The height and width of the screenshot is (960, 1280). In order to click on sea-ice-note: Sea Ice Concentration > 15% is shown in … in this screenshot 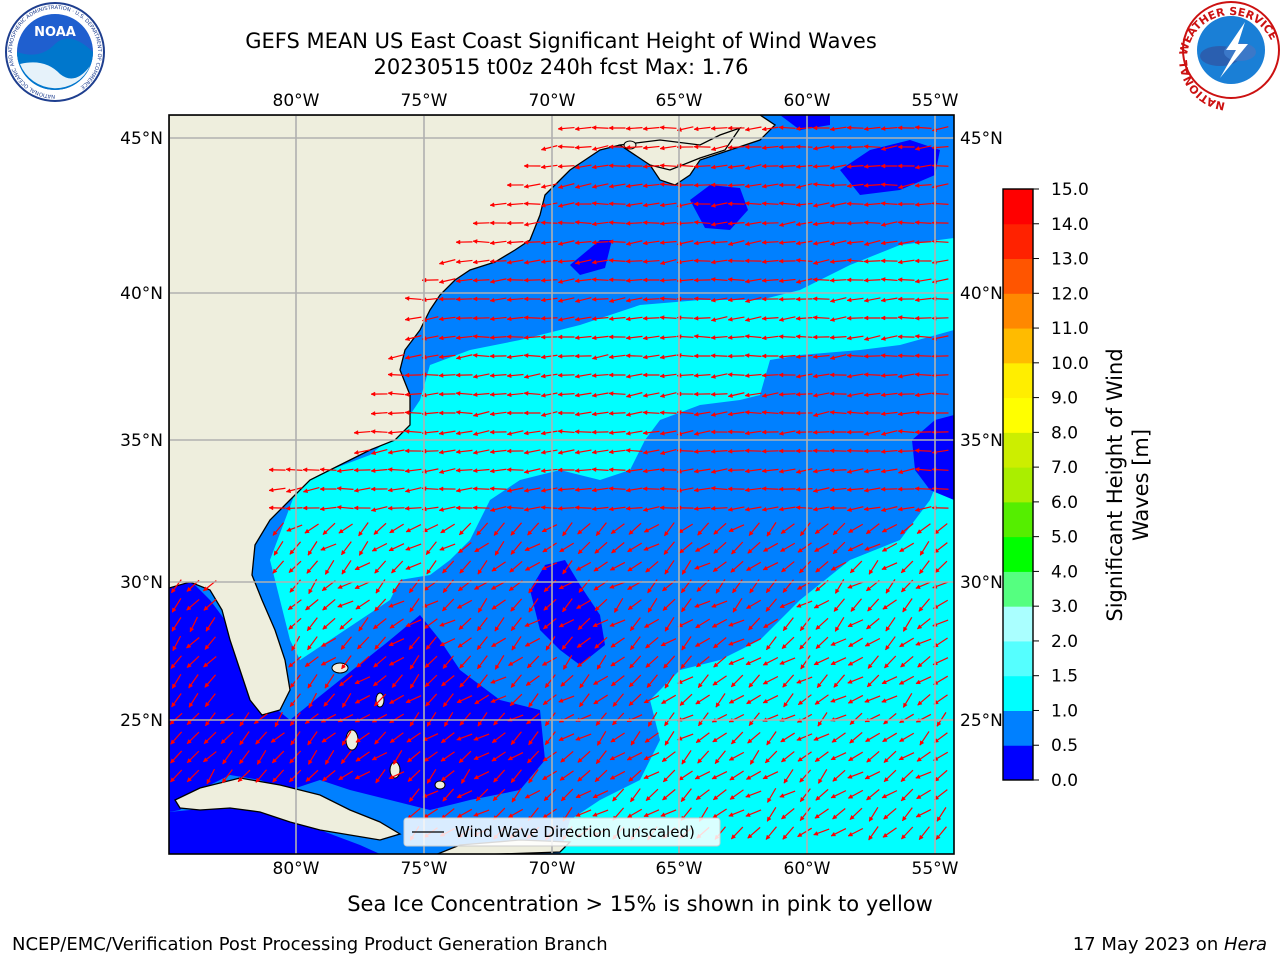, I will do `click(640, 904)`.